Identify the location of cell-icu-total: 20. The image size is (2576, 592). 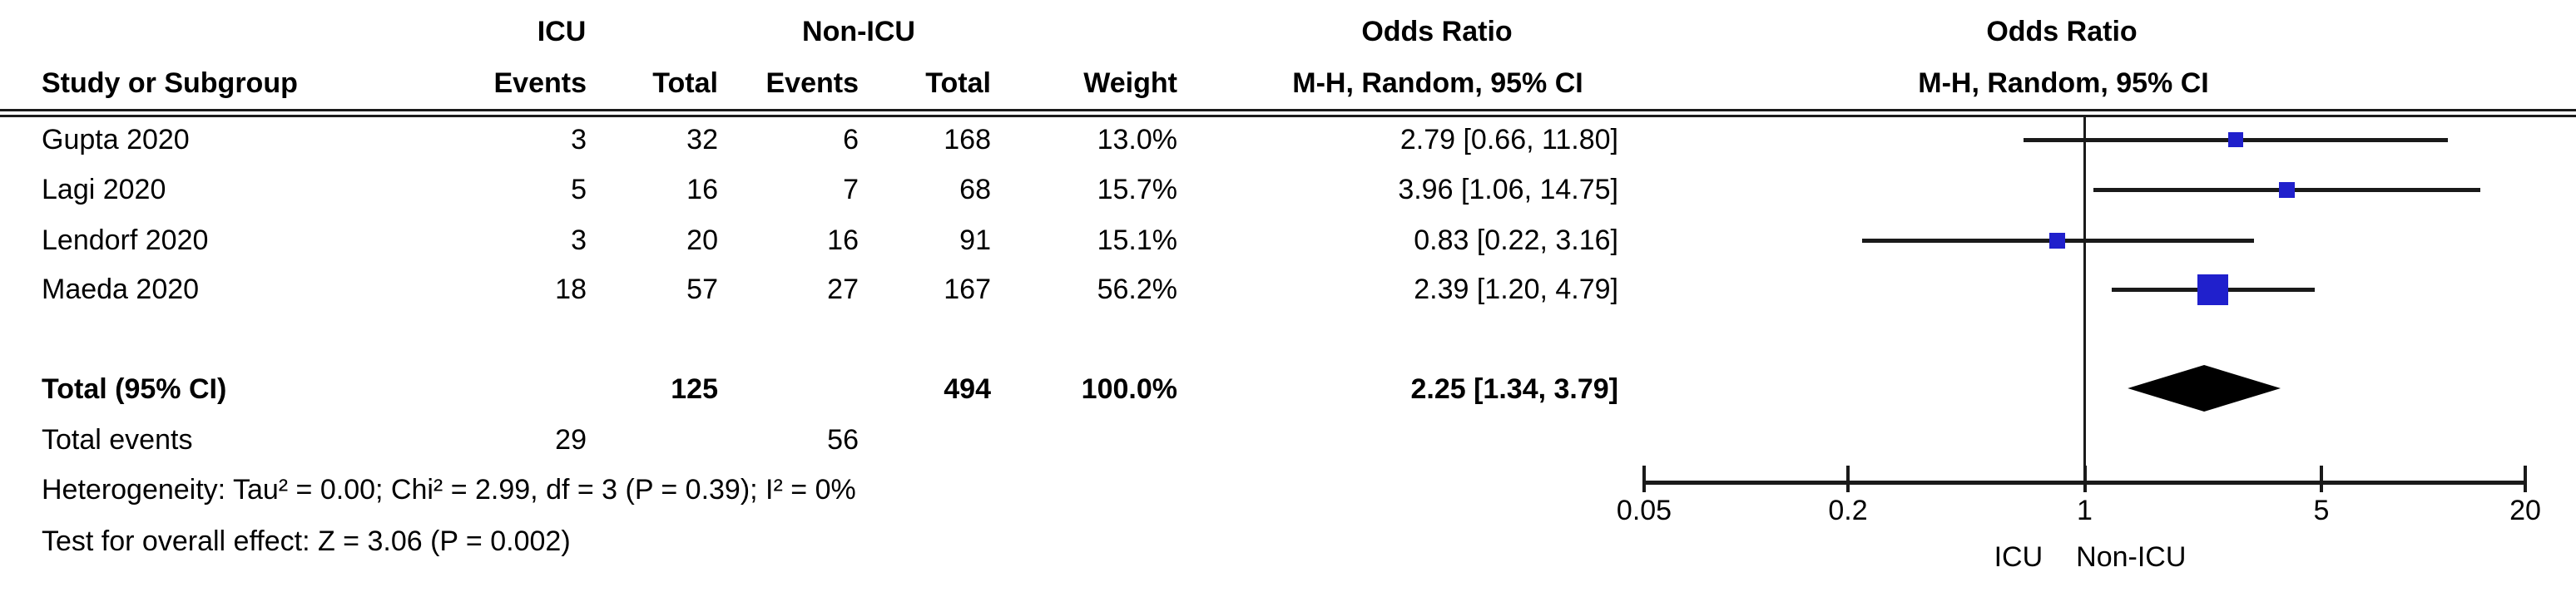
(702, 240).